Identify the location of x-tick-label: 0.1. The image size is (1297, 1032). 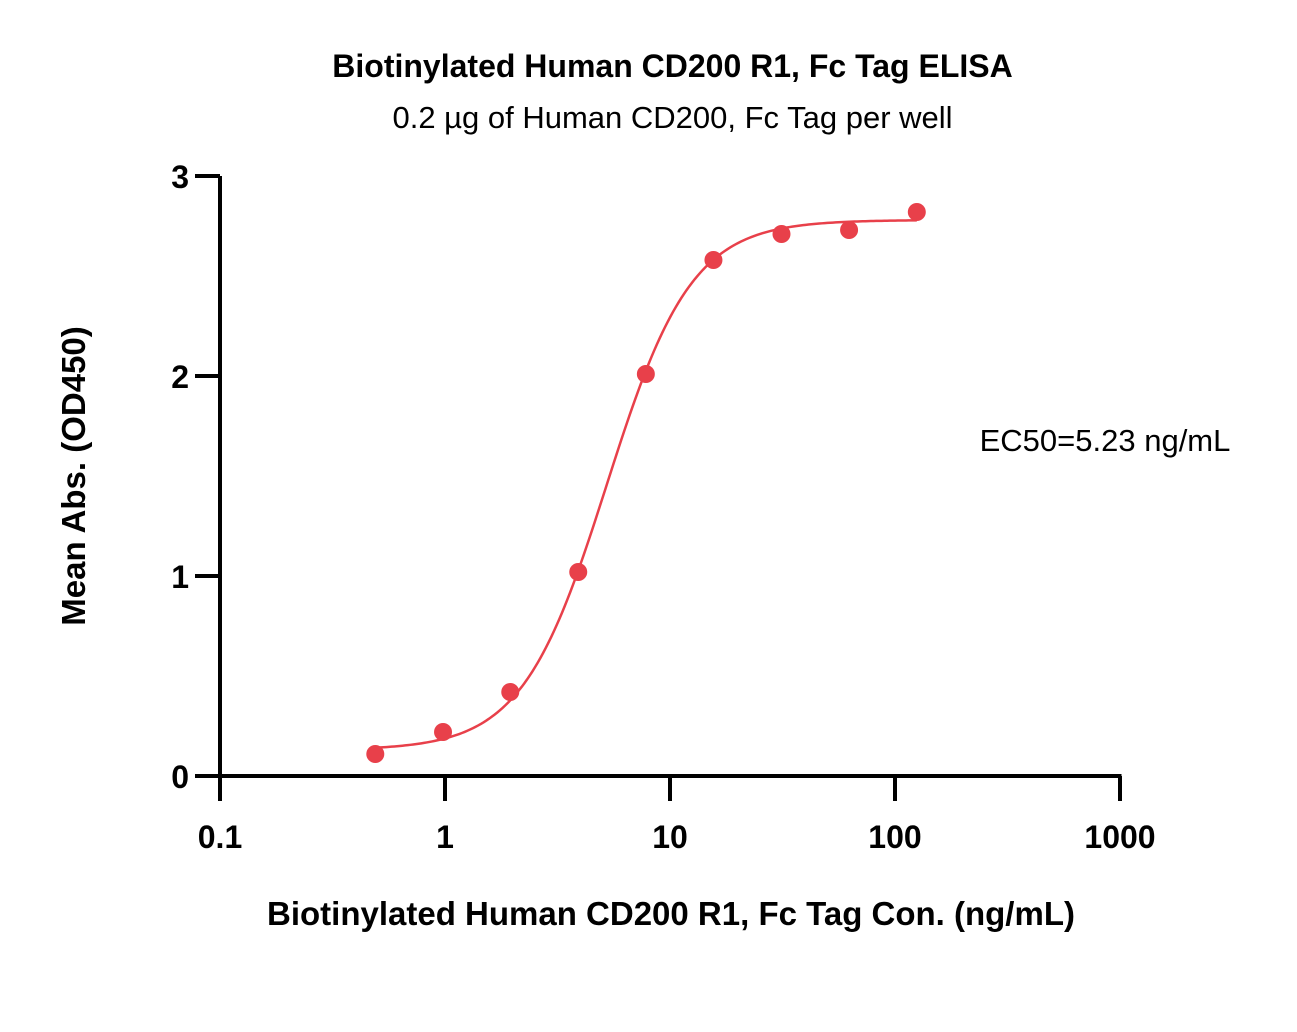
(220, 837).